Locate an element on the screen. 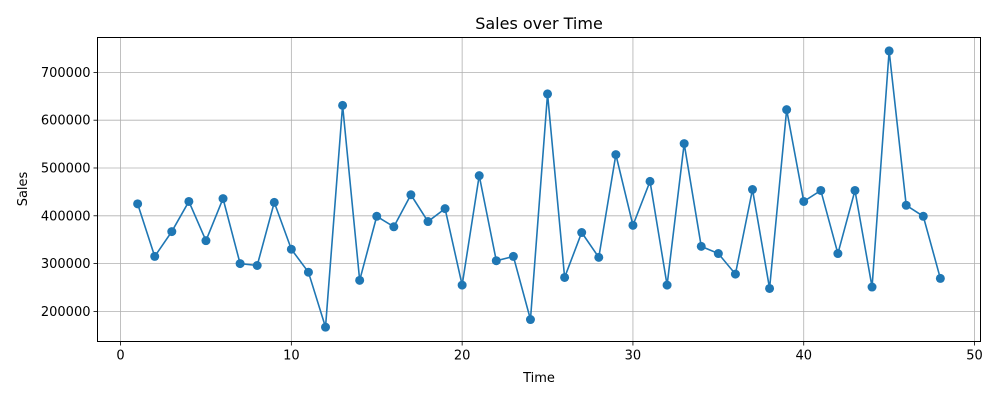  y-tick-label: 700000 is located at coordinates (66, 73).